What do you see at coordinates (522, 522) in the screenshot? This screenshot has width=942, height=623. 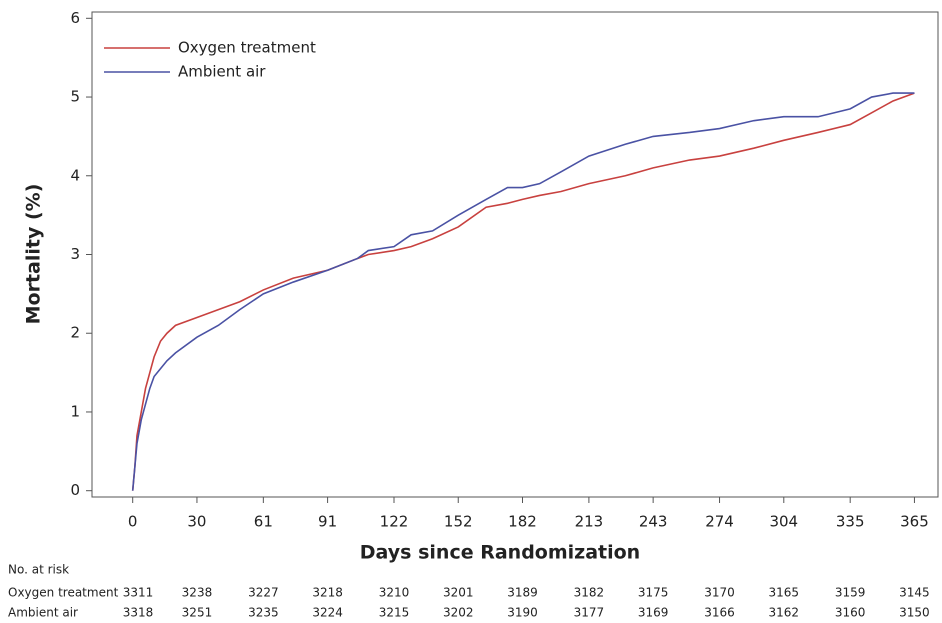 I see `x-tick-label: 182` at bounding box center [522, 522].